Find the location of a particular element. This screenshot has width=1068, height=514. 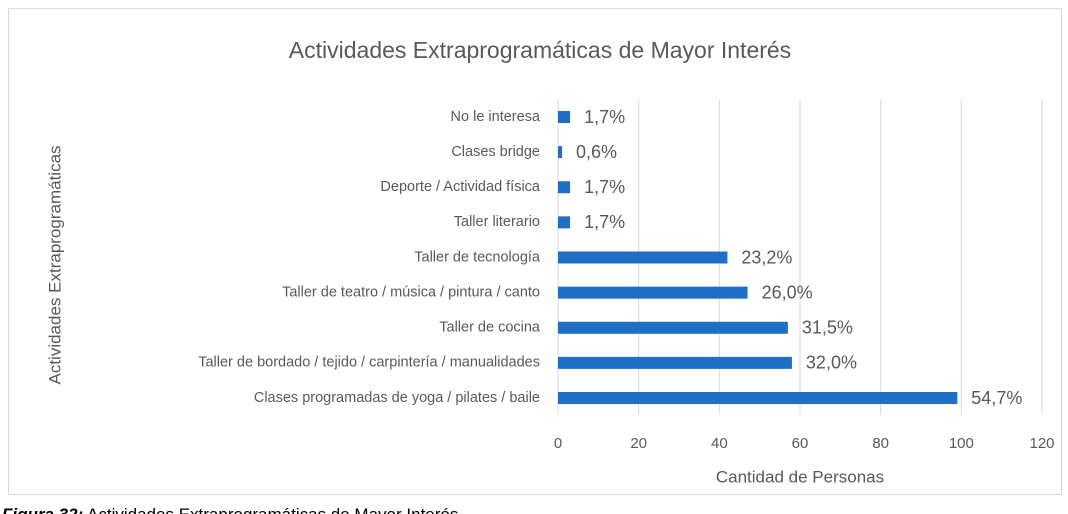

x-tick-label: 20 is located at coordinates (638, 443).